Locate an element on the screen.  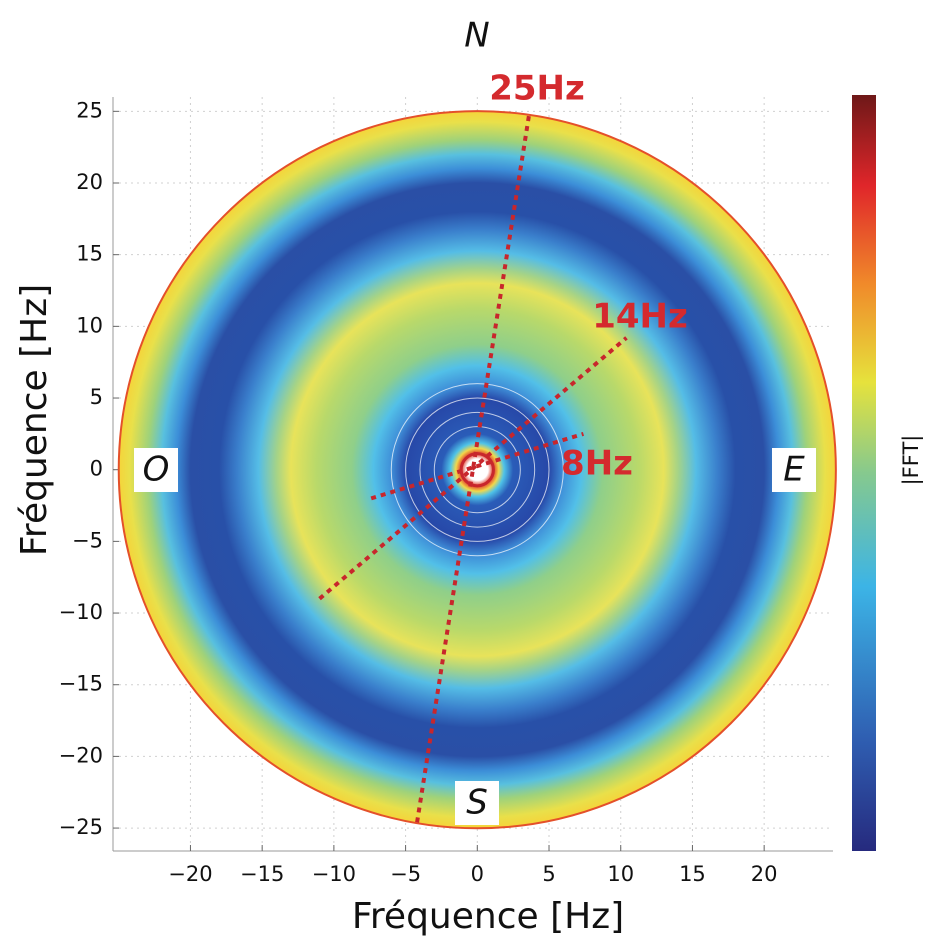
y-tick-label: 25 is located at coordinates (89, 110).